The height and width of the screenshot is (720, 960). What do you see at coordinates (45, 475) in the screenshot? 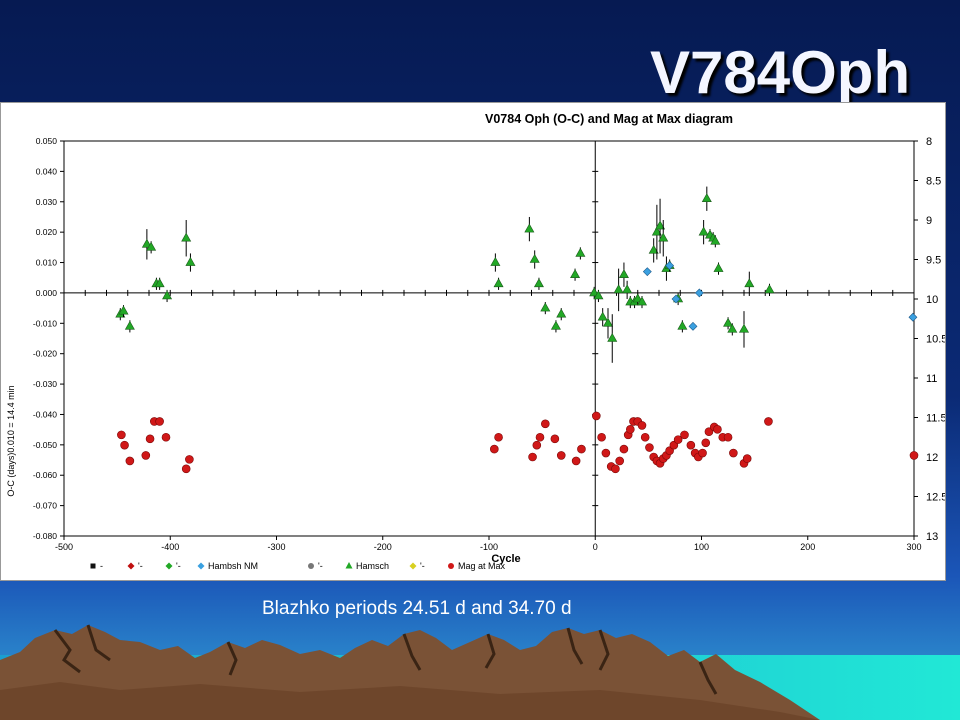
I see `y-tick-label: -0.060` at bounding box center [45, 475].